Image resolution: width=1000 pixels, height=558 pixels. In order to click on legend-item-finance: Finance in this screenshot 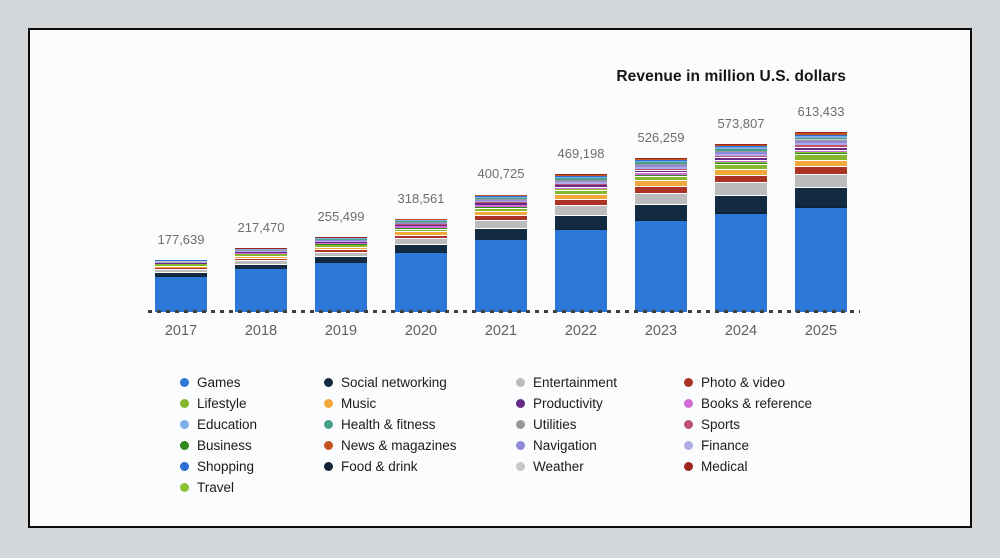, I will do `click(748, 445)`.